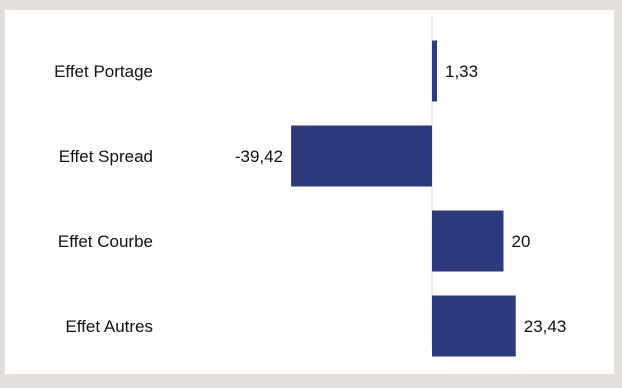 Image resolution: width=622 pixels, height=388 pixels. What do you see at coordinates (461, 71) in the screenshot?
I see `data-label: 1,33` at bounding box center [461, 71].